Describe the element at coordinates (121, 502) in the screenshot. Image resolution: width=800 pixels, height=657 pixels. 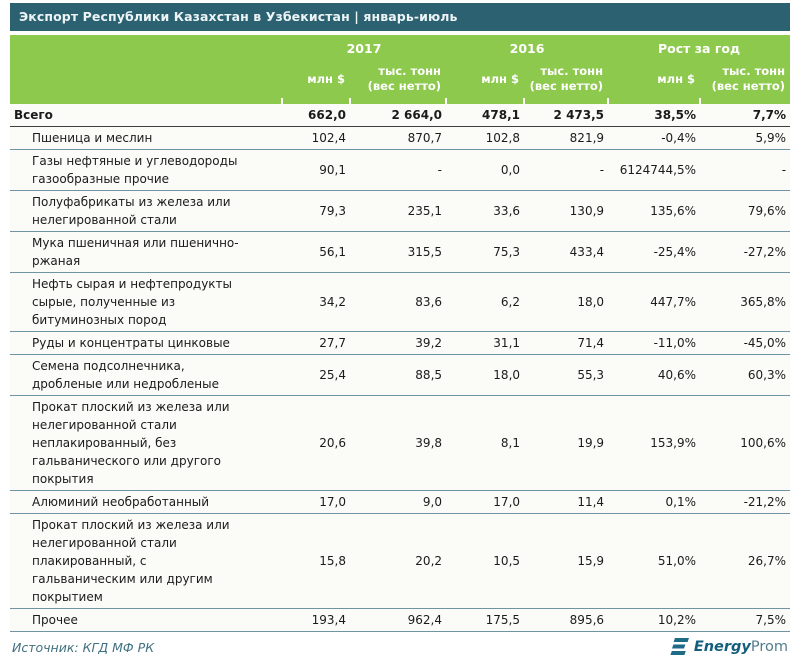
I see `product-name: Алюминий необработанный` at that location.